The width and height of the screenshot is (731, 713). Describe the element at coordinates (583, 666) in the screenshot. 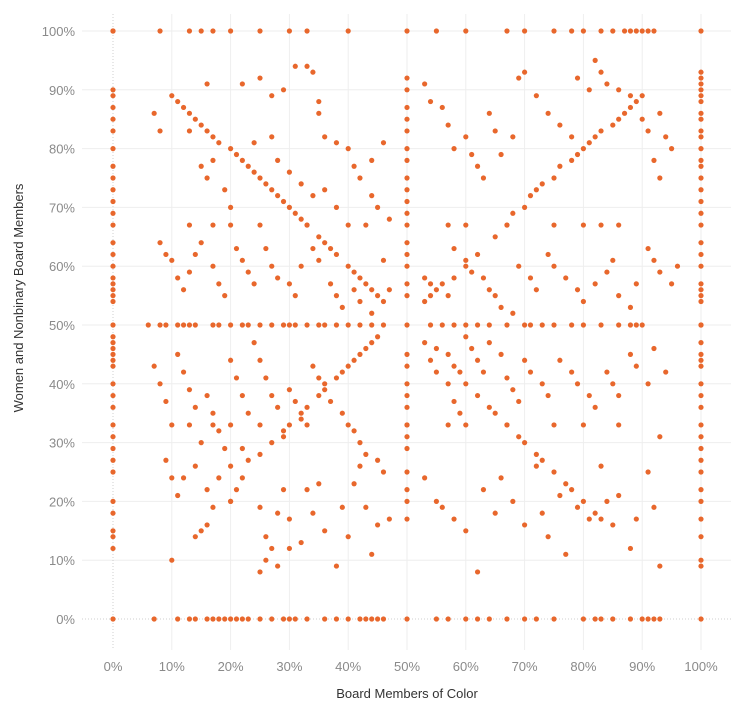

I see `x-tick-label: 80%` at that location.